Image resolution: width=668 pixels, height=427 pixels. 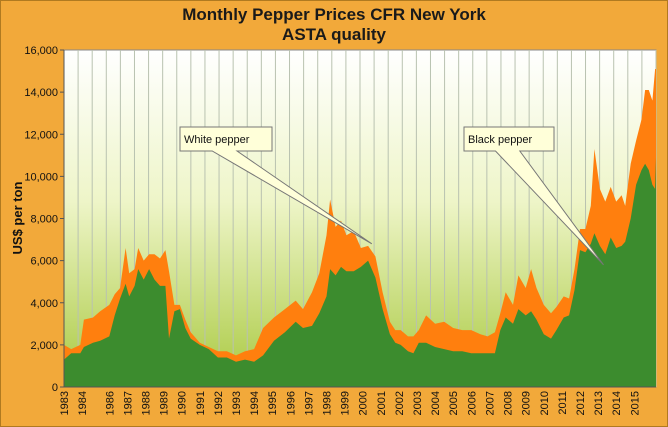 I want to click on x-tick-label: 2012, so click(x=581, y=403).